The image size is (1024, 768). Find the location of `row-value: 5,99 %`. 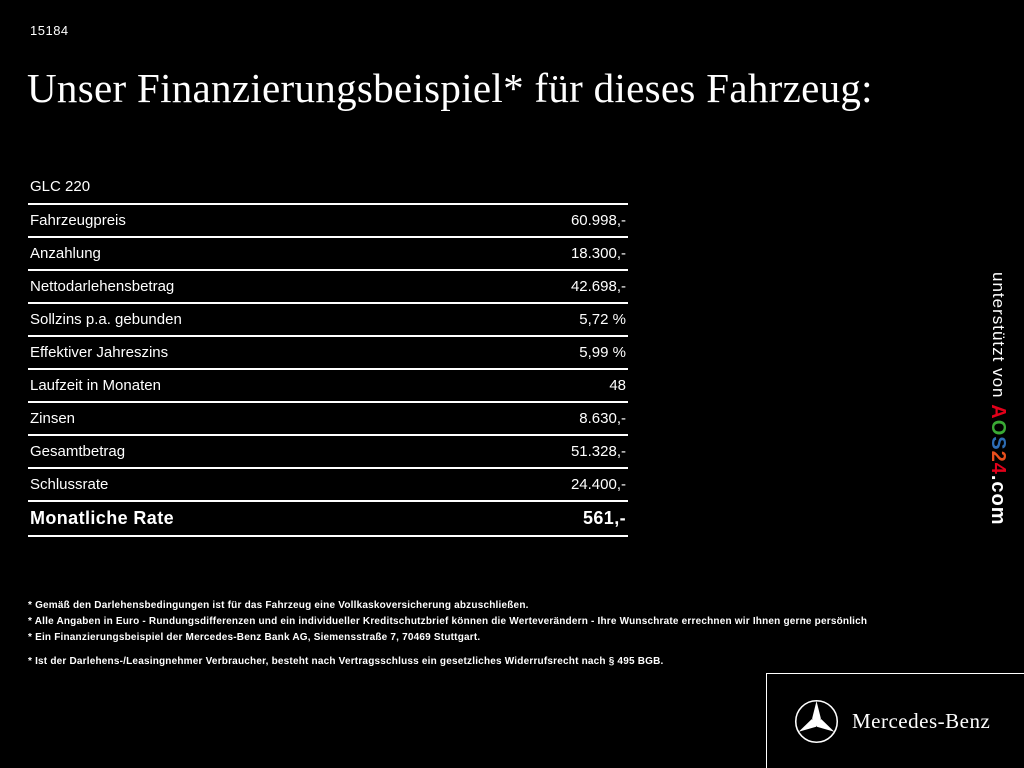

row-value: 5,99 % is located at coordinates (602, 352).